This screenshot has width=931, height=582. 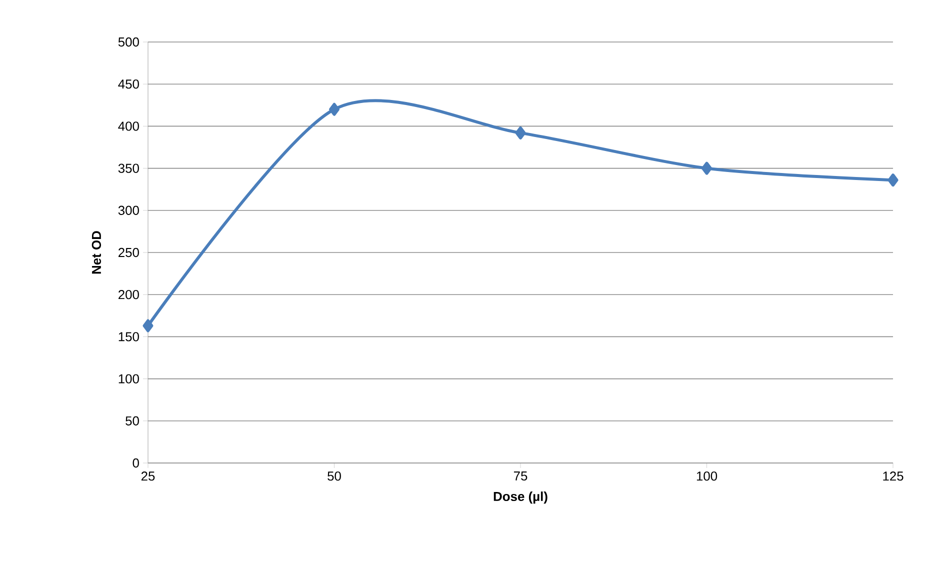 What do you see at coordinates (128, 295) in the screenshot?
I see `y-tick-label: 200` at bounding box center [128, 295].